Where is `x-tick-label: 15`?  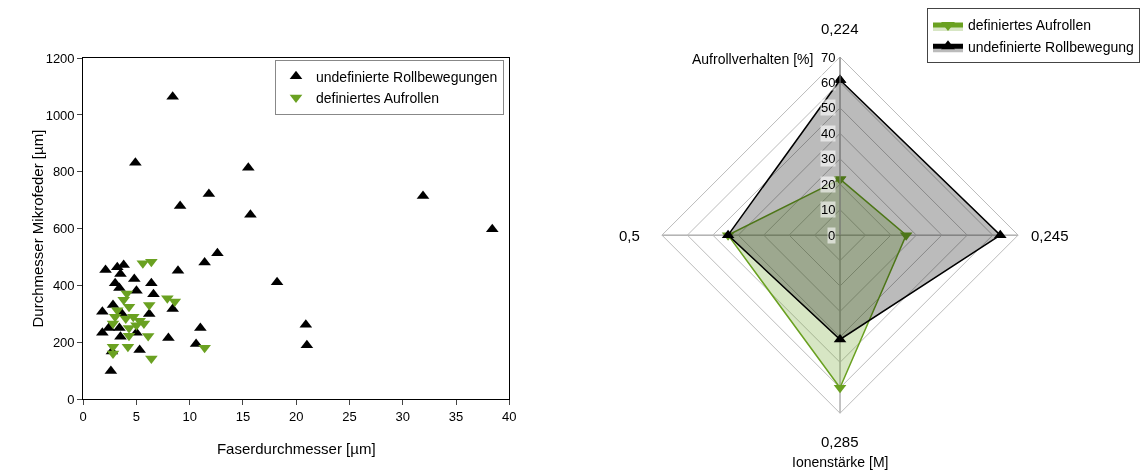 x-tick-label: 15 is located at coordinates (243, 416).